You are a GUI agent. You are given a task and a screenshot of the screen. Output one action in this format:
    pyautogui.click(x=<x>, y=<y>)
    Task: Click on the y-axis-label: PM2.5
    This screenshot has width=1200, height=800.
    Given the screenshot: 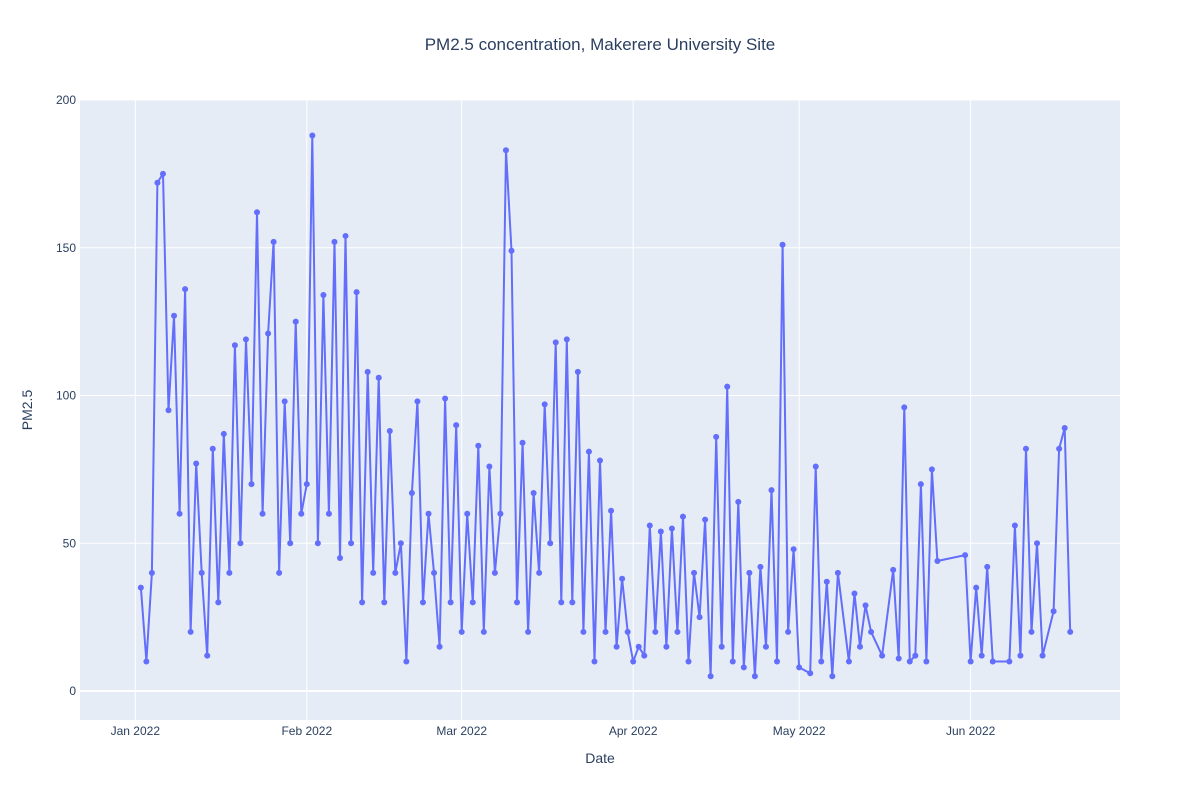 What is the action you would take?
    pyautogui.click(x=27, y=410)
    